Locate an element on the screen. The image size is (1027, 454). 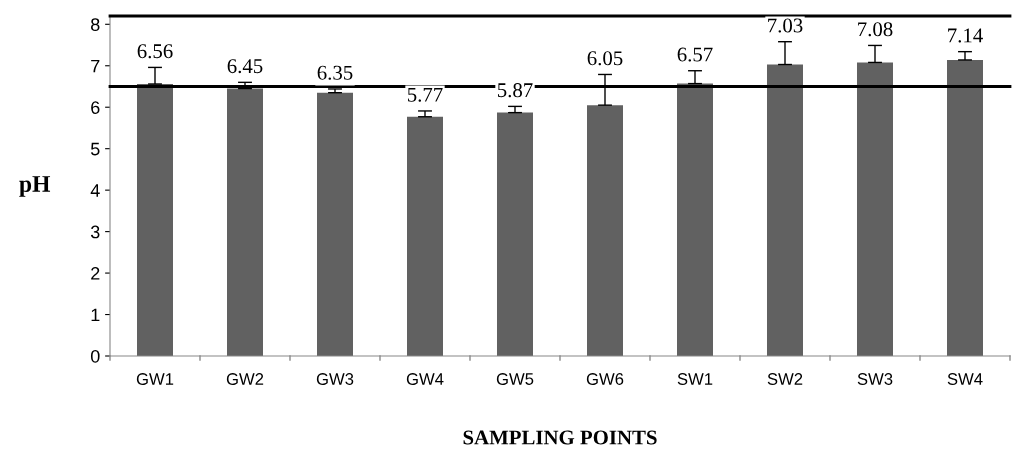
data-label: 7.08 is located at coordinates (875, 29).